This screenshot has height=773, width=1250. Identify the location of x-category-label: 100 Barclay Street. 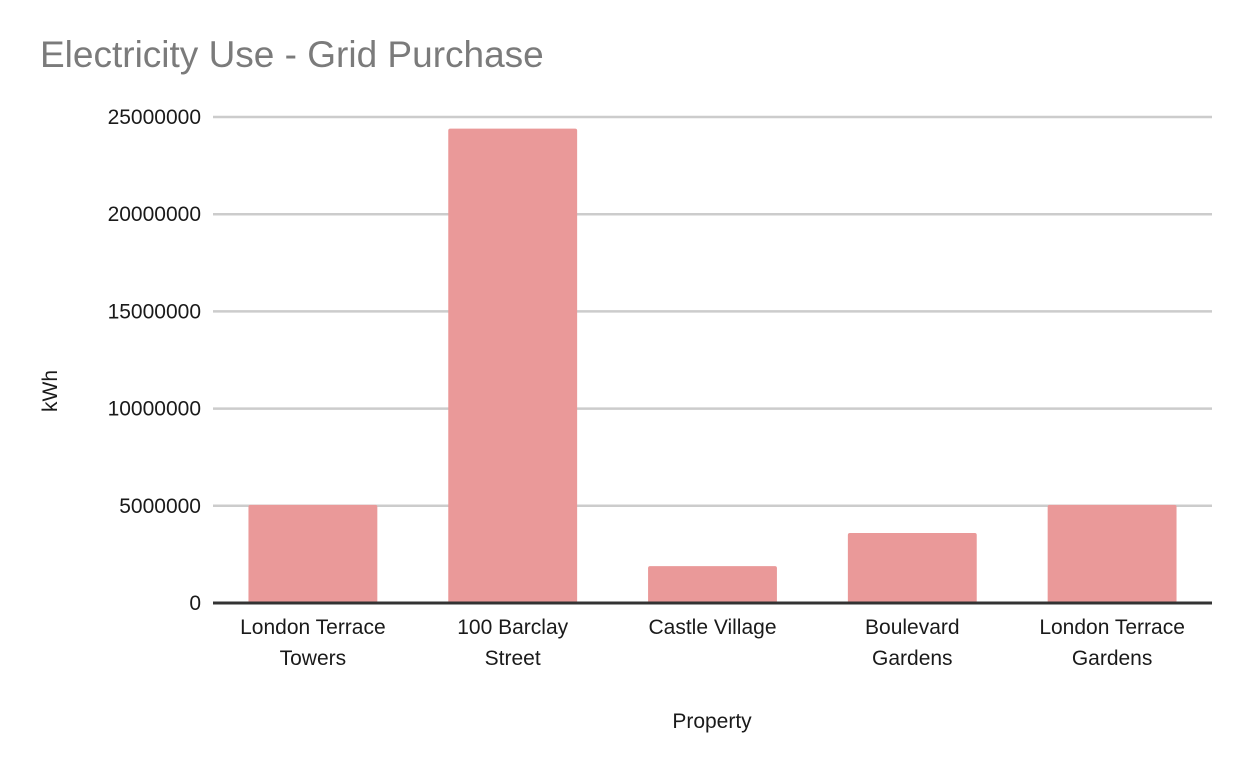
(512, 643).